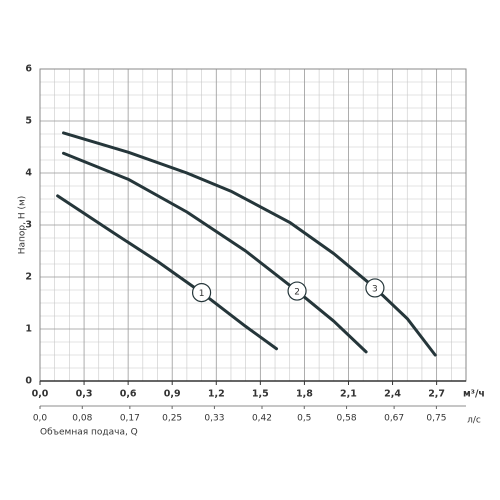 This screenshot has height=500, width=500. Describe the element at coordinates (28, 225) in the screenshot. I see `y-tick-label: 3` at that location.